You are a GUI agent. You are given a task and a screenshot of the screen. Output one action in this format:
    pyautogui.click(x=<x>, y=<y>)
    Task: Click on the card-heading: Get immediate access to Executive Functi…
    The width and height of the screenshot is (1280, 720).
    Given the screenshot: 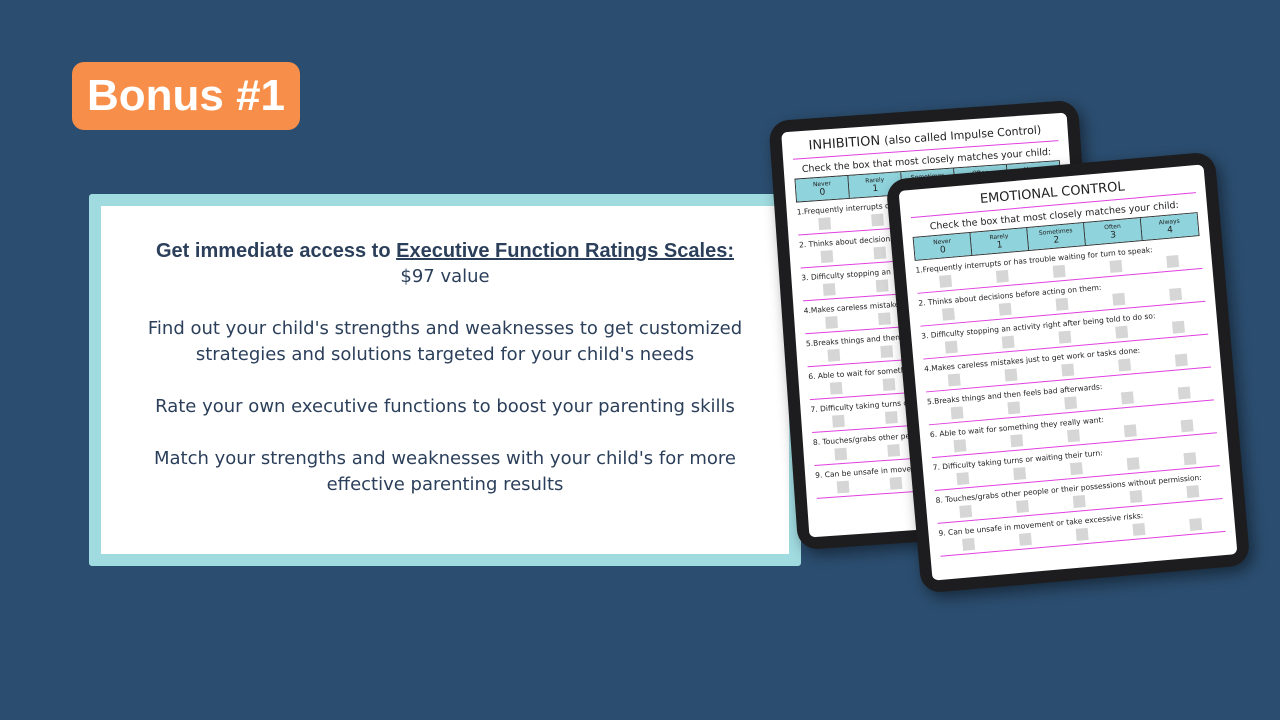 What is the action you would take?
    pyautogui.click(x=445, y=251)
    